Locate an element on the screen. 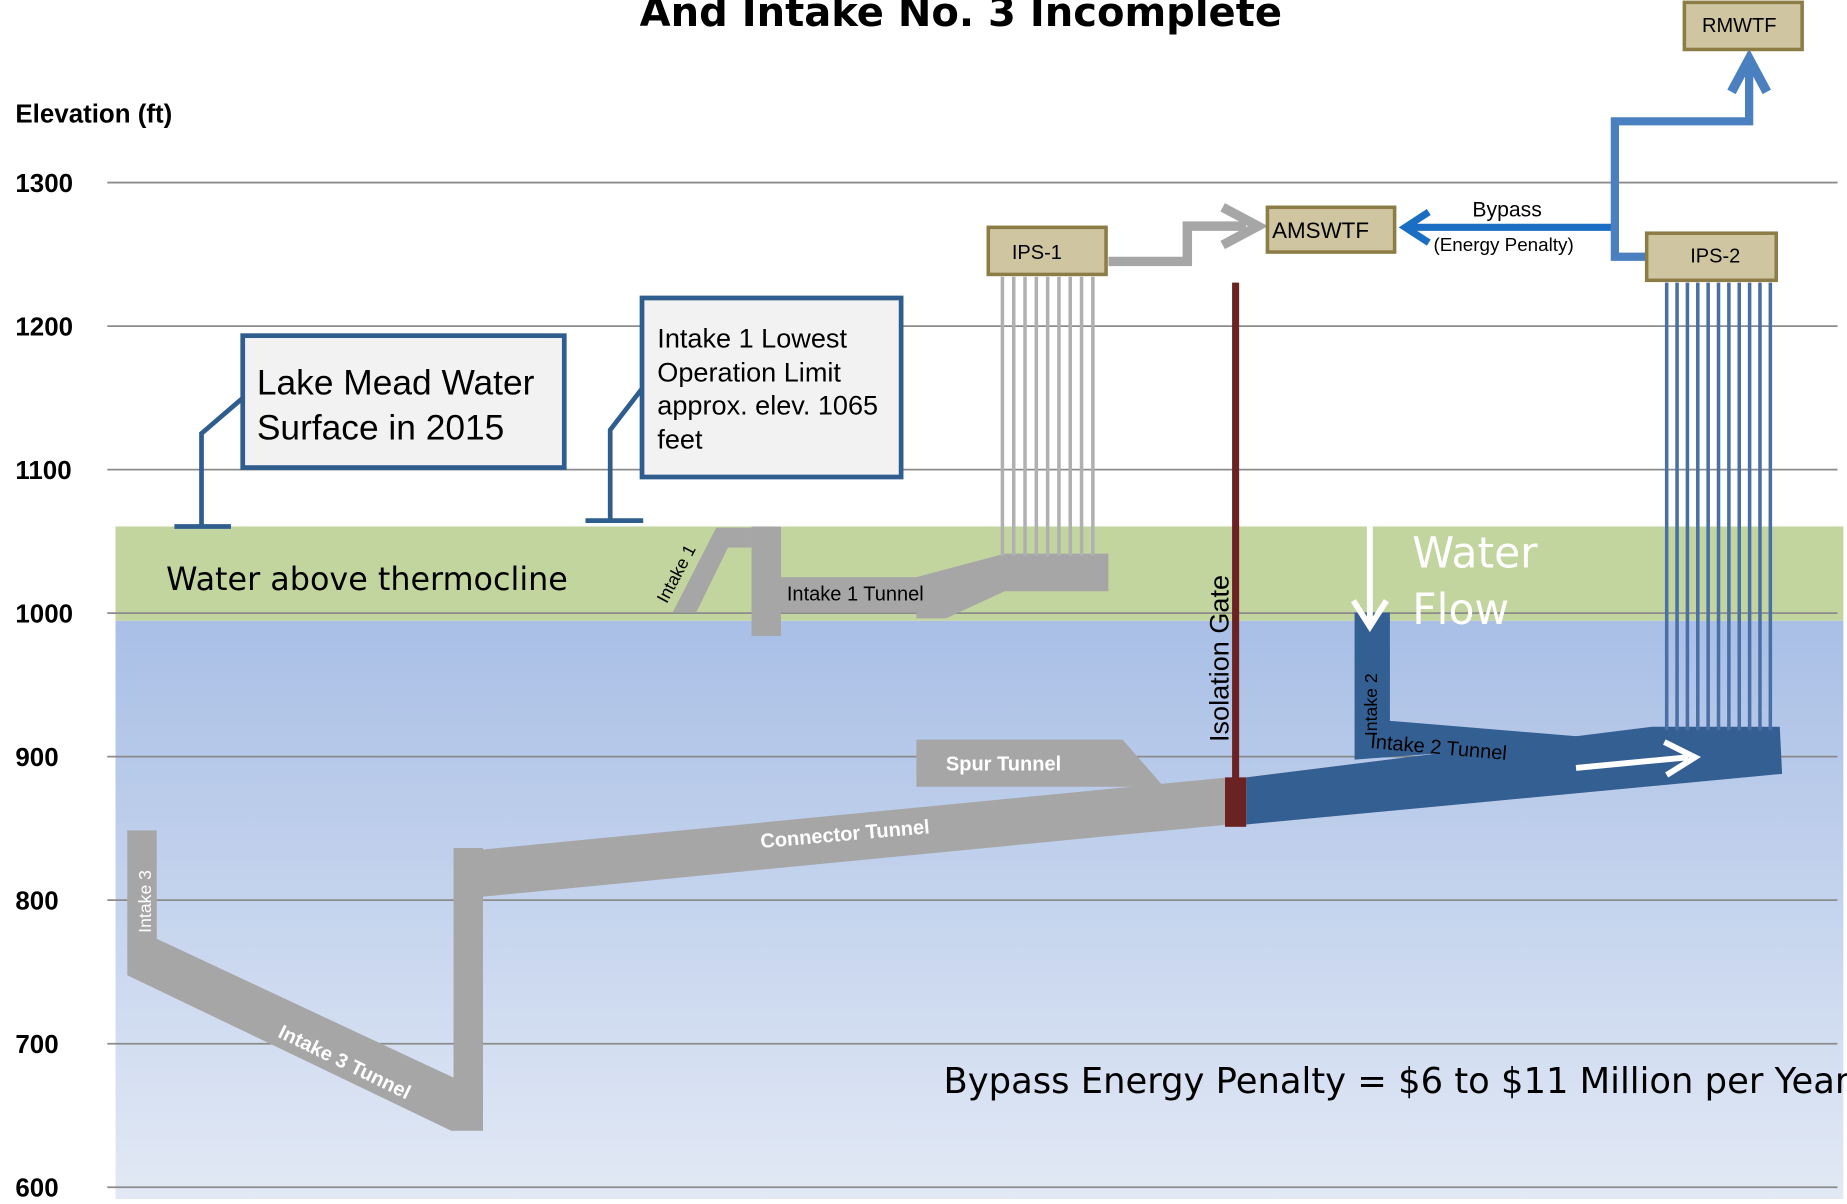 This screenshot has height=1204, width=1847. label: Isolation Gate is located at coordinates (1219, 658).